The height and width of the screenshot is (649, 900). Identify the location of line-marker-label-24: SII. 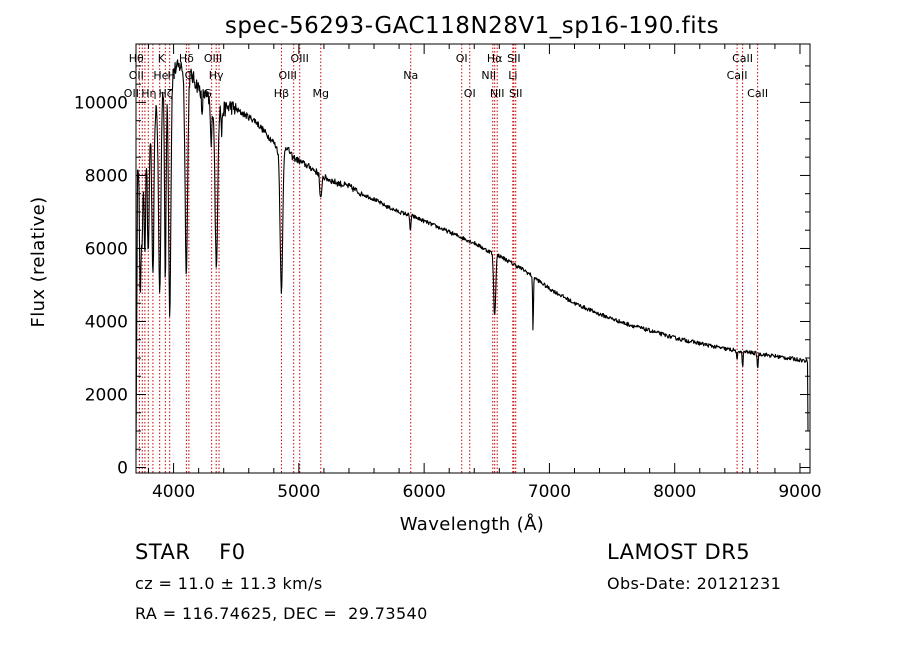
(513, 58).